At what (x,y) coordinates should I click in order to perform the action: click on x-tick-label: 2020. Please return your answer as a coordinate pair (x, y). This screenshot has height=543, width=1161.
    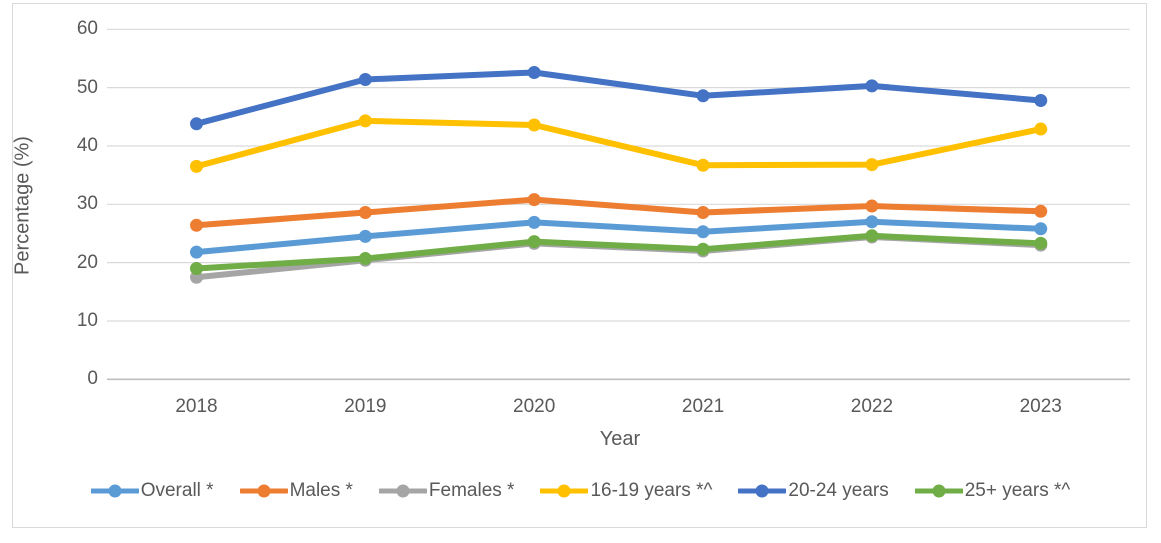
    Looking at the image, I should click on (534, 406).